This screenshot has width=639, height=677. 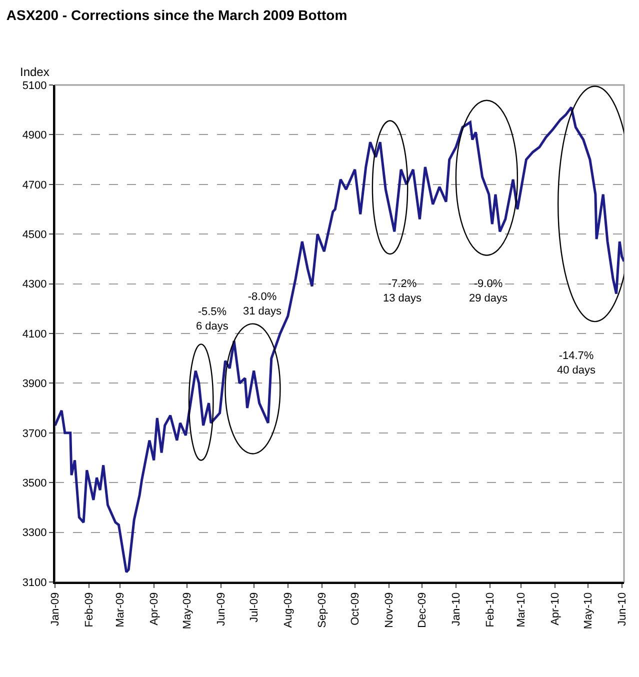 I want to click on y-tick-label: 4700, so click(x=34, y=185).